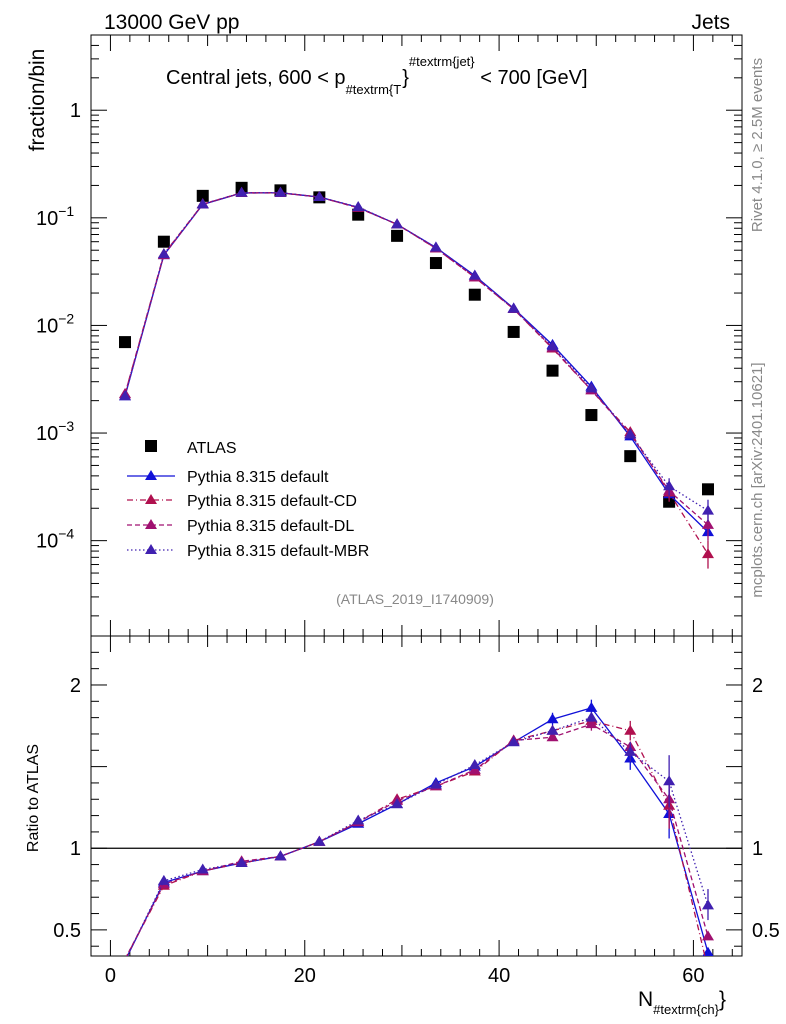  What do you see at coordinates (75, 111) in the screenshot?
I see `main-y-tick-label: 1` at bounding box center [75, 111].